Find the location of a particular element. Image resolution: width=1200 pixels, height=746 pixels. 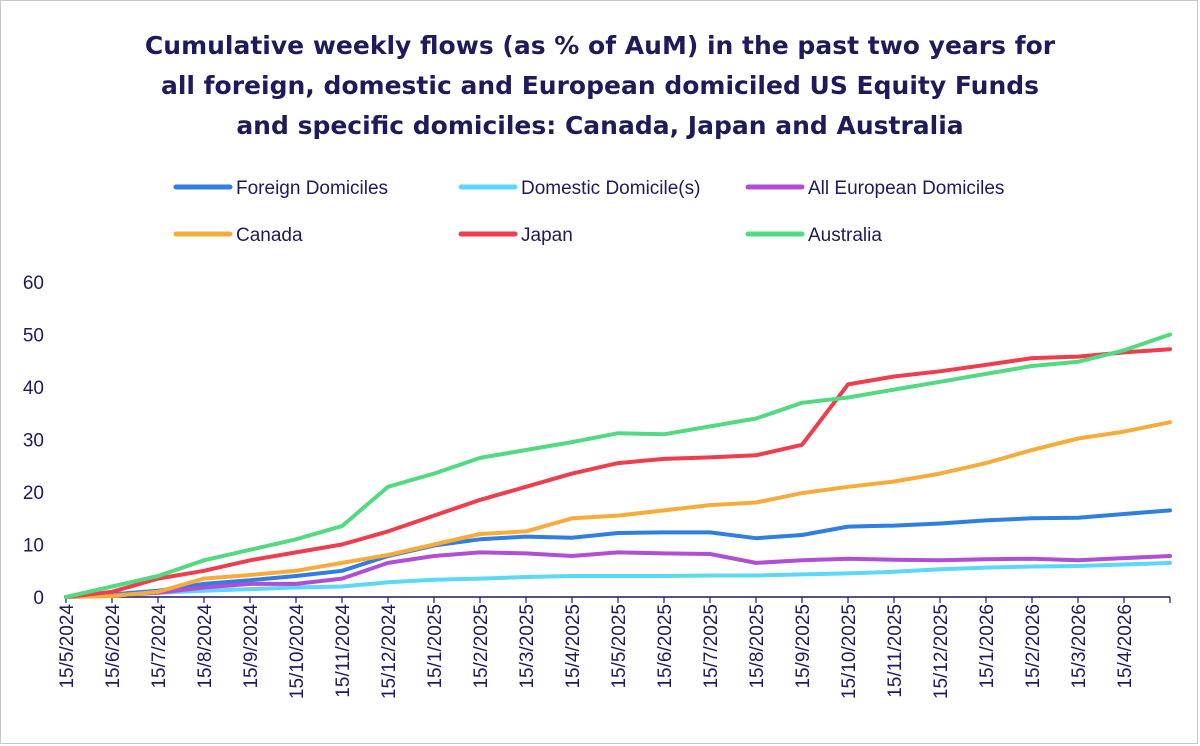

y-axis: 0 10 20 30 40 50 60 is located at coordinates (33, 441).